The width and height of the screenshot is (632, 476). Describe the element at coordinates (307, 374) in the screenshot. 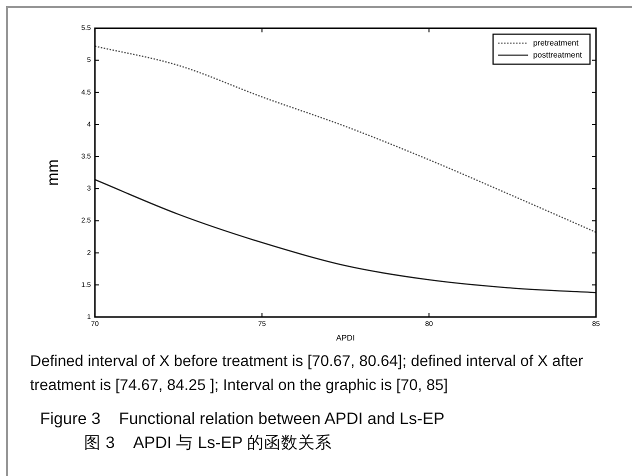

I see `text: Defined interval of X before treatment is [70.67, 80.64]; defined interval of X after treatment is [74.67, 84.25 ]; Interval on the graphic is [70, 85]` at that location.